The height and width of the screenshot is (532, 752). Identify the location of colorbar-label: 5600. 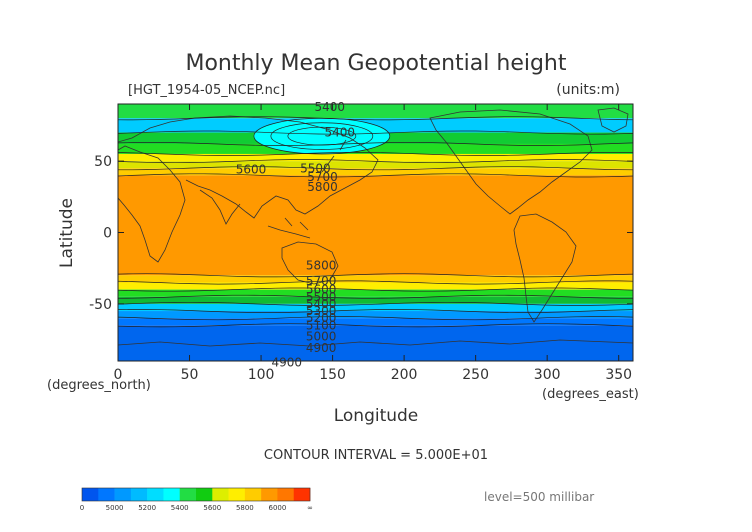
(212, 508).